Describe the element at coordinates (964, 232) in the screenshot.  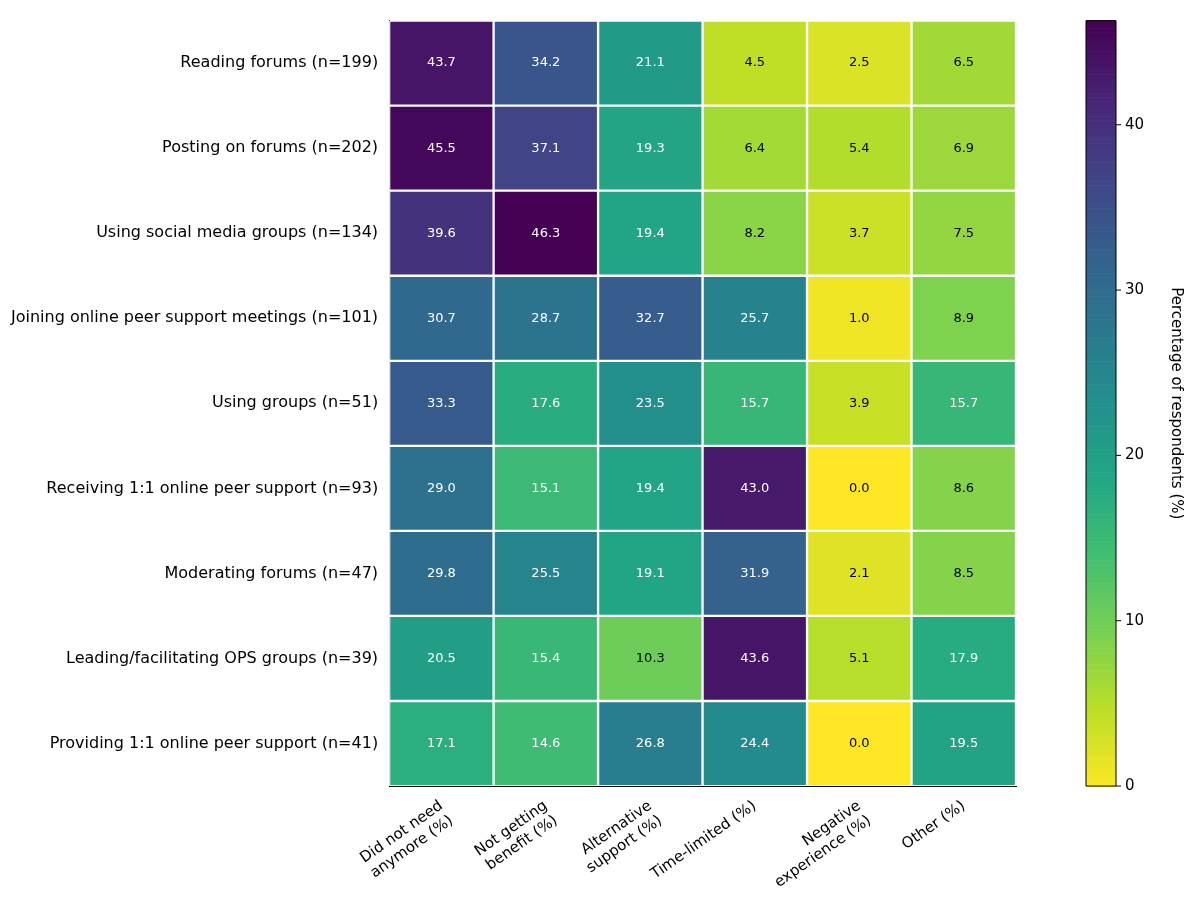
I see `data-label: 7.5` at that location.